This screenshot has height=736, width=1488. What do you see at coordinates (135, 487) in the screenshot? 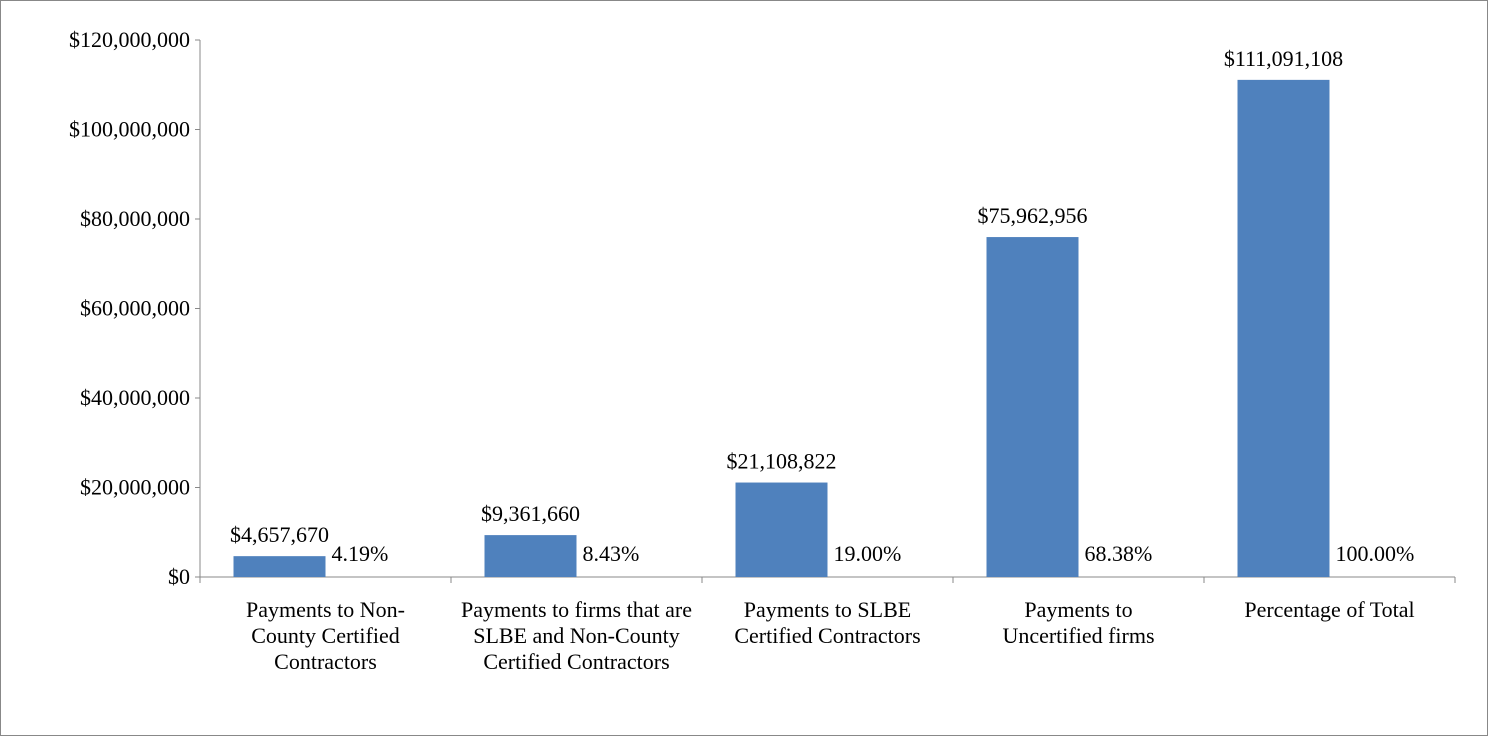
I see `y-tick-label: $20,000,000` at bounding box center [135, 487].